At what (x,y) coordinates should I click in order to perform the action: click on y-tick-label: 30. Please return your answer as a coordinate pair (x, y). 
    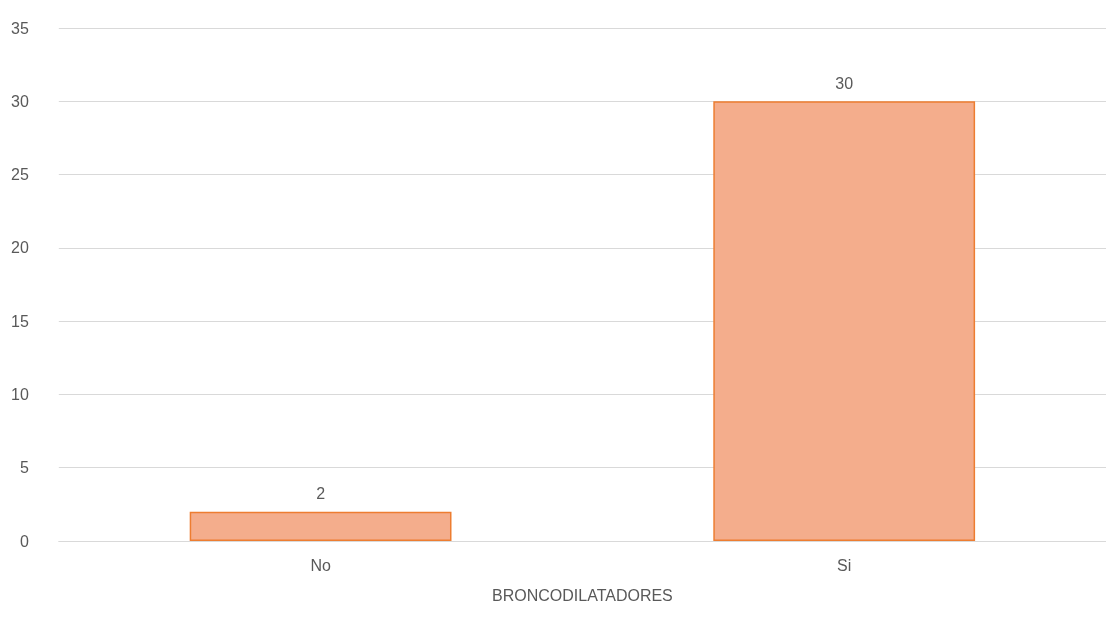
    Looking at the image, I should click on (20, 101).